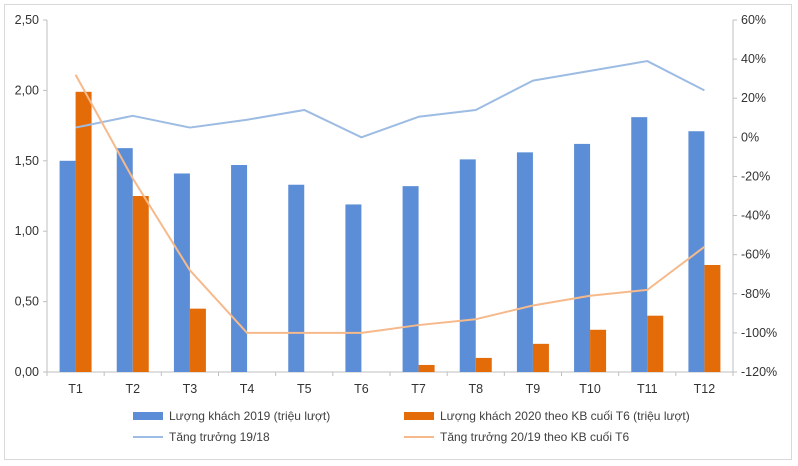 This screenshot has width=798, height=466. What do you see at coordinates (247, 389) in the screenshot?
I see `category-label: T4` at bounding box center [247, 389].